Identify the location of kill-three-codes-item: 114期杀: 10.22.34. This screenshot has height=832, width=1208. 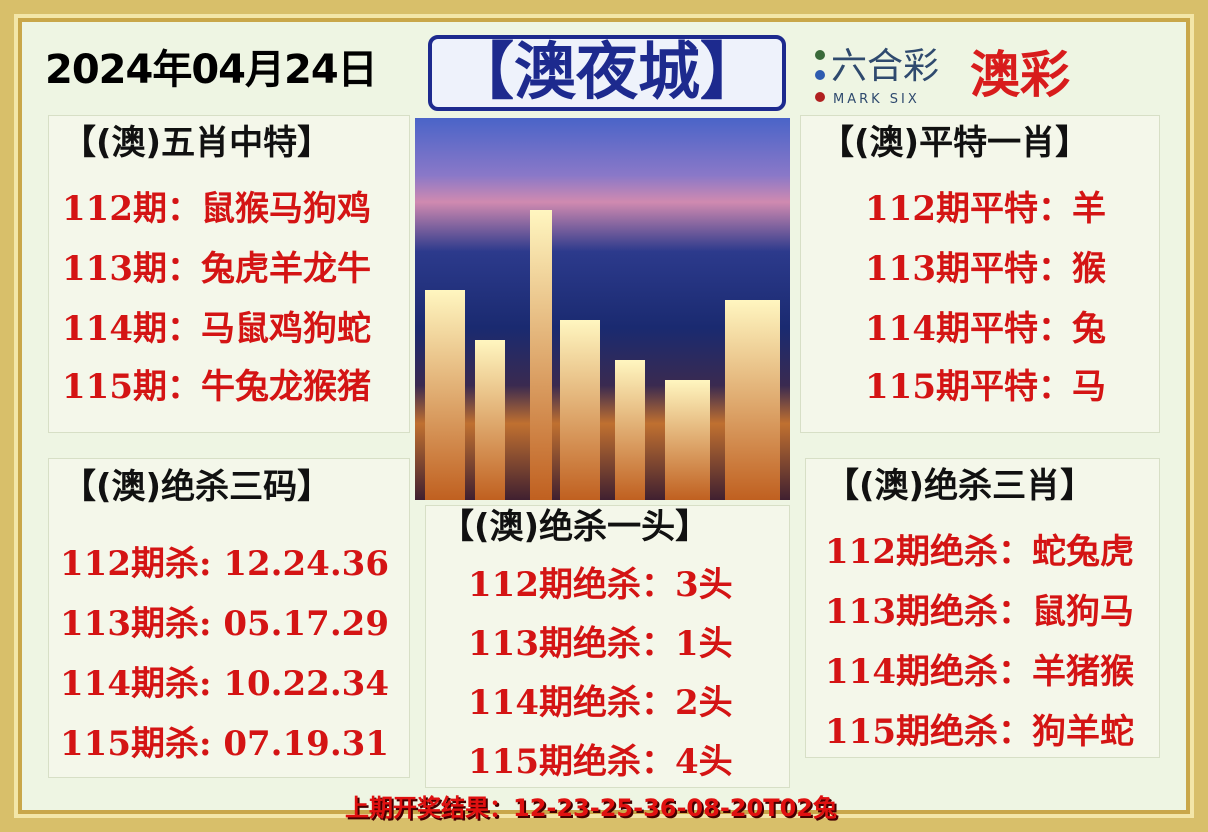
(224, 684).